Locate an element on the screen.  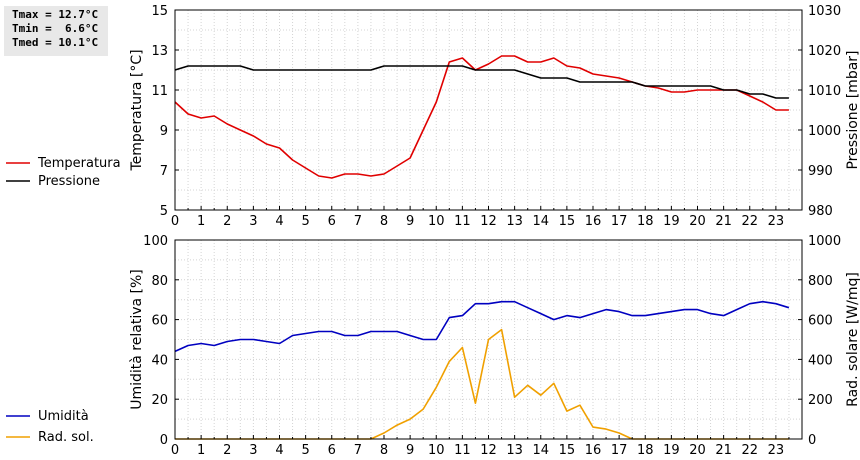
series-line-umidit is located at coordinates (482, 326).